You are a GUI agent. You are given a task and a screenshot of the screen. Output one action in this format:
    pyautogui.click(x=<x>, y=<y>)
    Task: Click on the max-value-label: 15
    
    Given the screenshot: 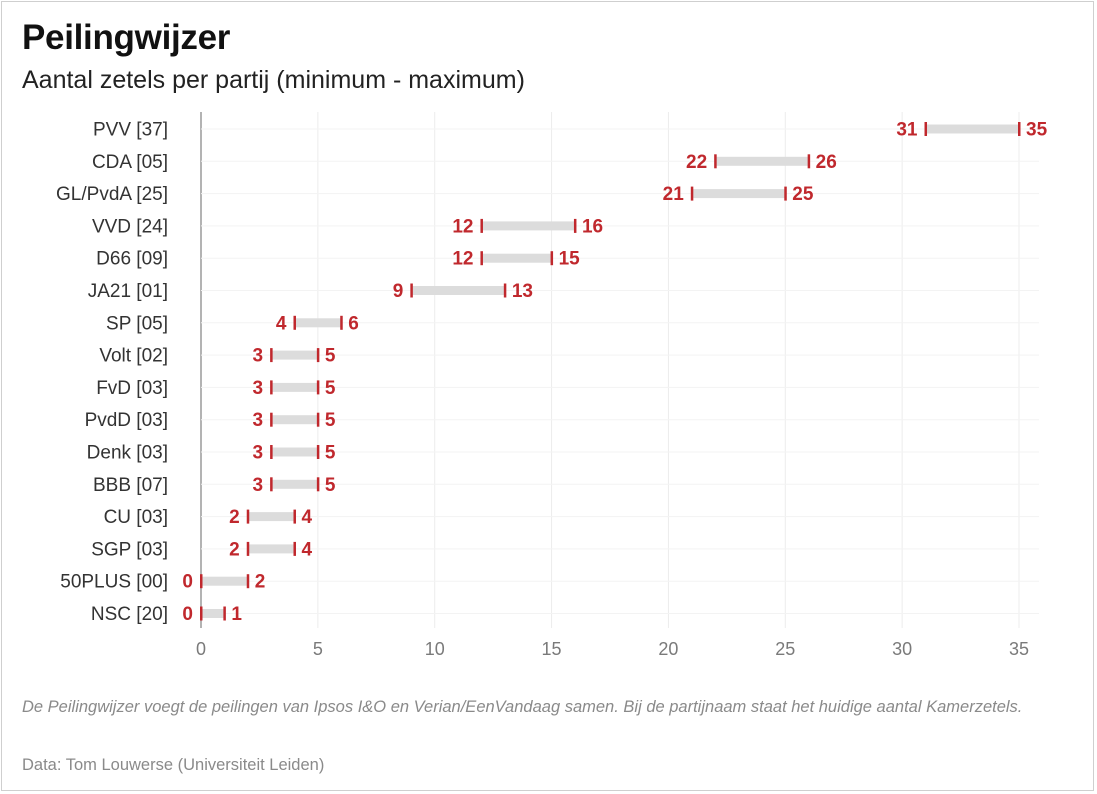 What is the action you would take?
    pyautogui.click(x=570, y=259)
    